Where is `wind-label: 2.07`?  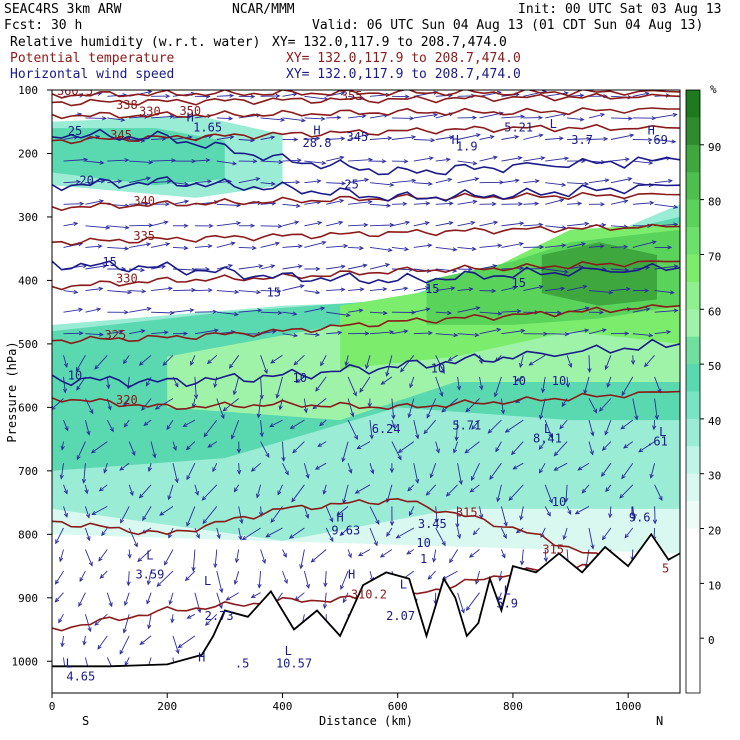 wind-label: 2.07 is located at coordinates (400, 616).